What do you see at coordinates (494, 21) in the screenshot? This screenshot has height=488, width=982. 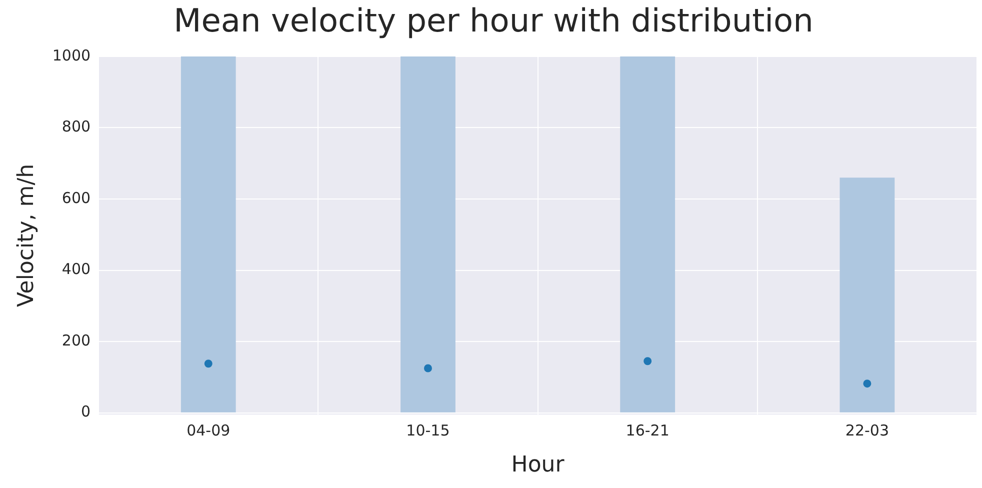 I see `chart-title: Mean velocity per hour with distribution` at bounding box center [494, 21].